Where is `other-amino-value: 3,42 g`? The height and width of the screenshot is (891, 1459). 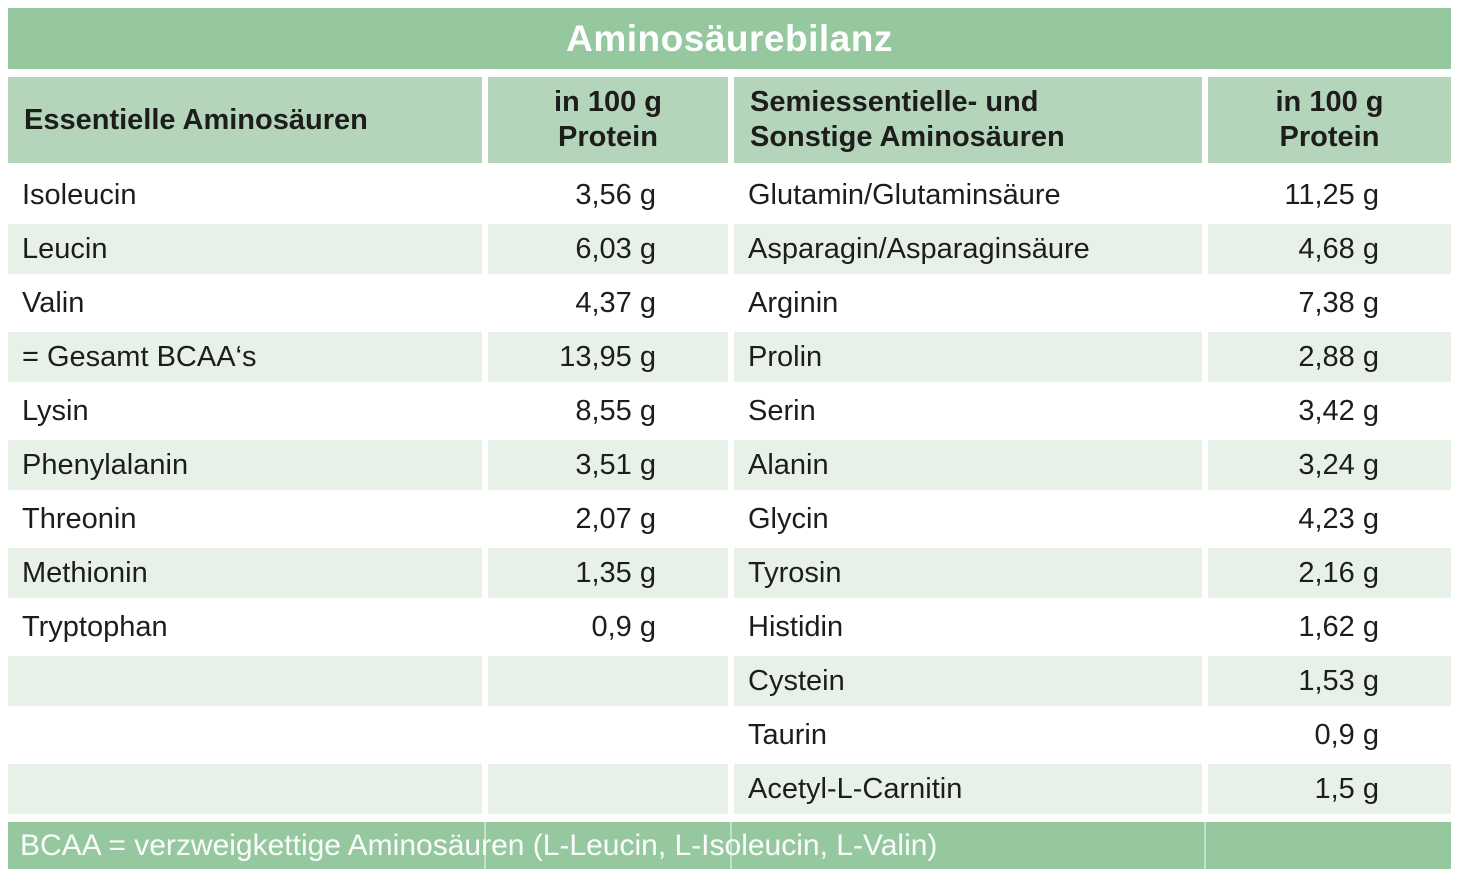
other-amino-value: 3,42 g is located at coordinates (1338, 410).